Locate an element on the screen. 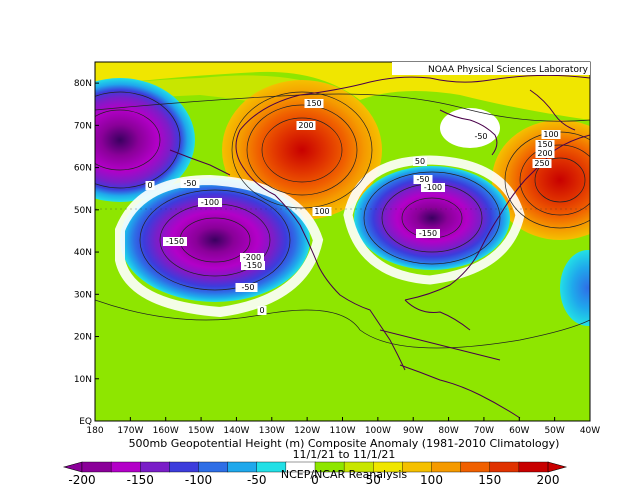 This screenshot has width=640, height=496. eastern-low-zero-band is located at coordinates (434, 220).